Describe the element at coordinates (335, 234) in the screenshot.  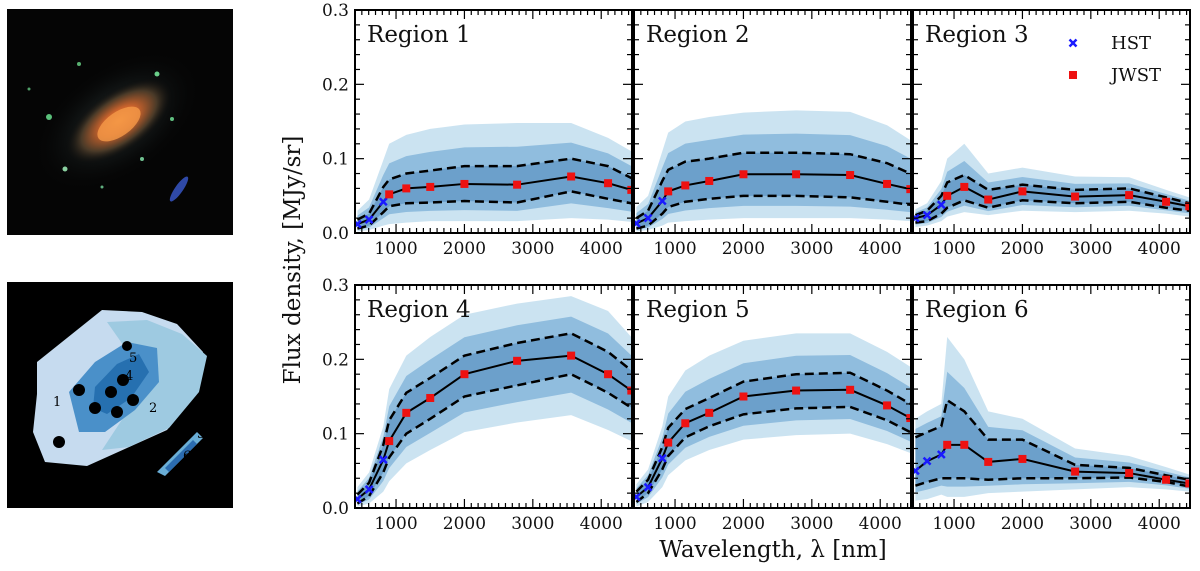
I see `y-tick-label: 0.0` at that location.